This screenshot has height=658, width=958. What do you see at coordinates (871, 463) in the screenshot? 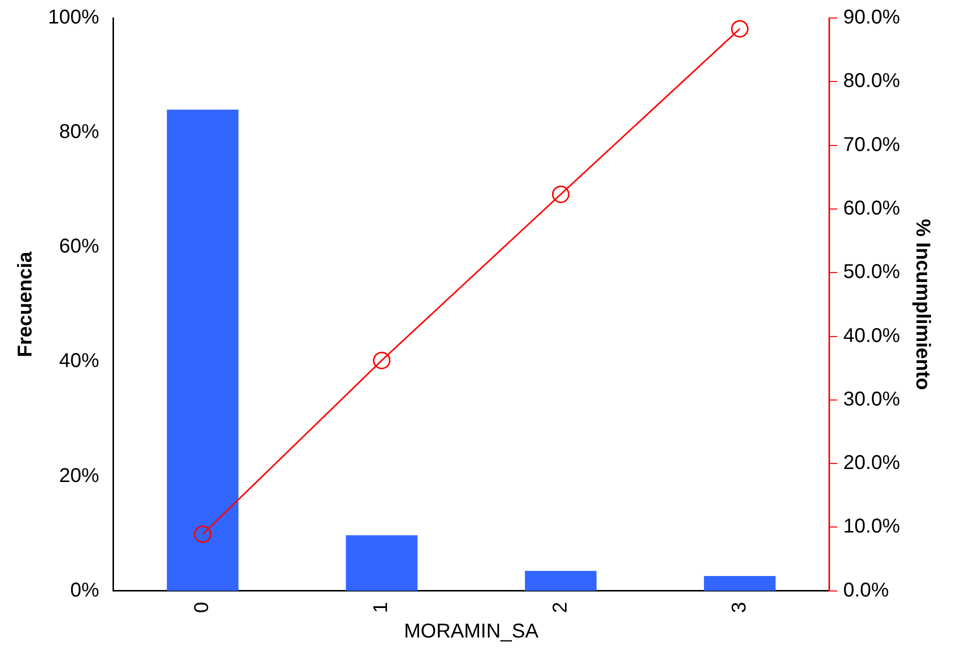
I see `y2-tick-label: 20.0%` at bounding box center [871, 463].